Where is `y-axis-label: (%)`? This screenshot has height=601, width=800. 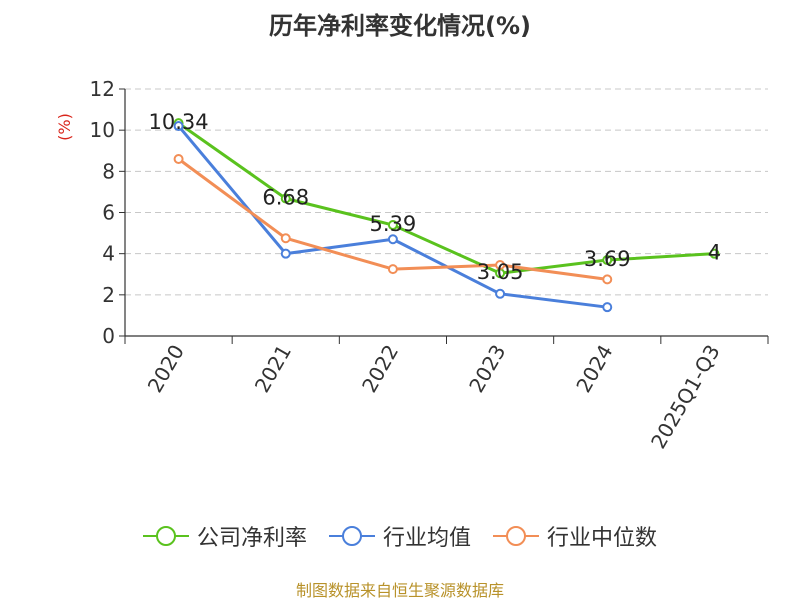
y-axis-label: (%) is located at coordinates (64, 127).